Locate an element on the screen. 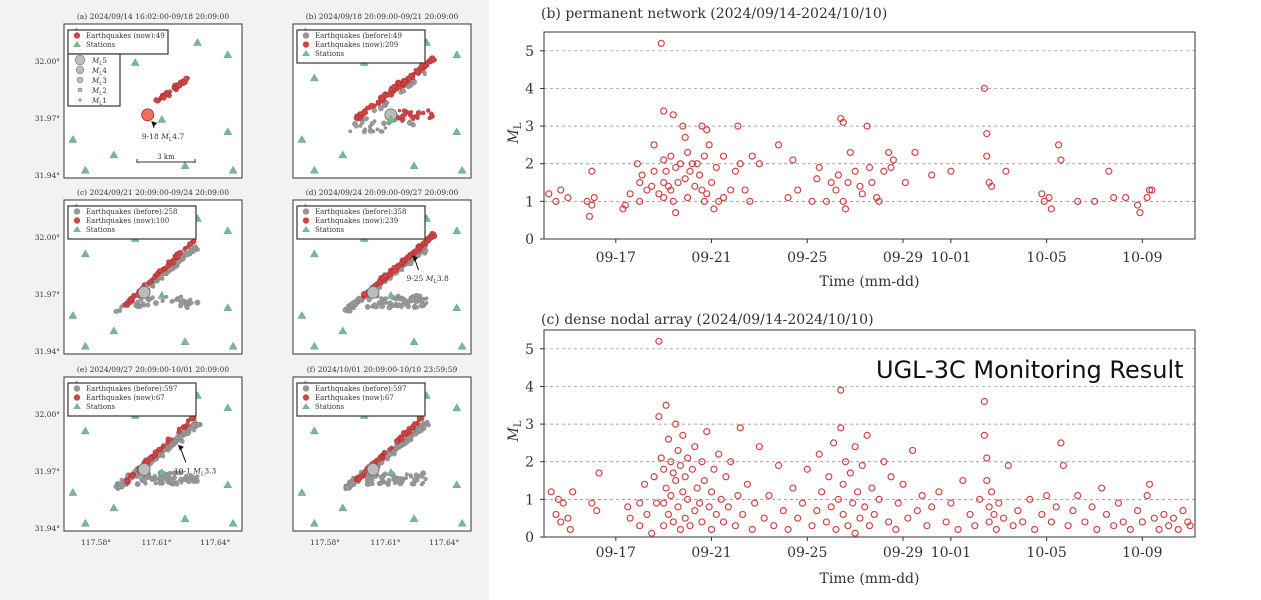 This screenshot has height=600, width=1261. magnitude-label: ML1 is located at coordinates (99, 102).